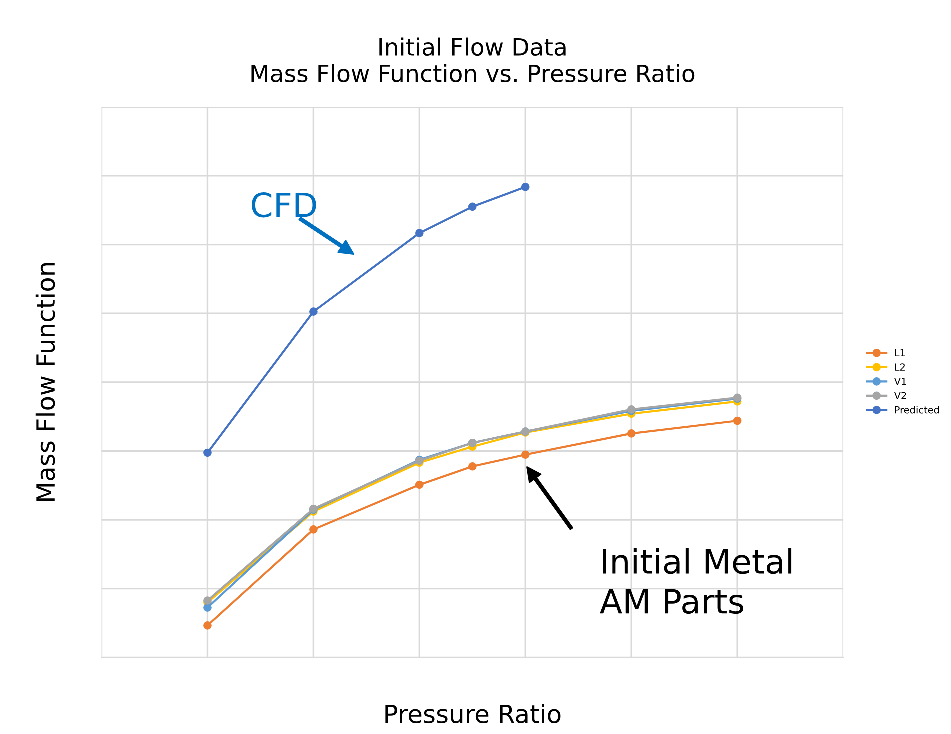 This screenshot has height=734, width=951. What do you see at coordinates (900, 396) in the screenshot?
I see `legend-label: V2` at bounding box center [900, 396].